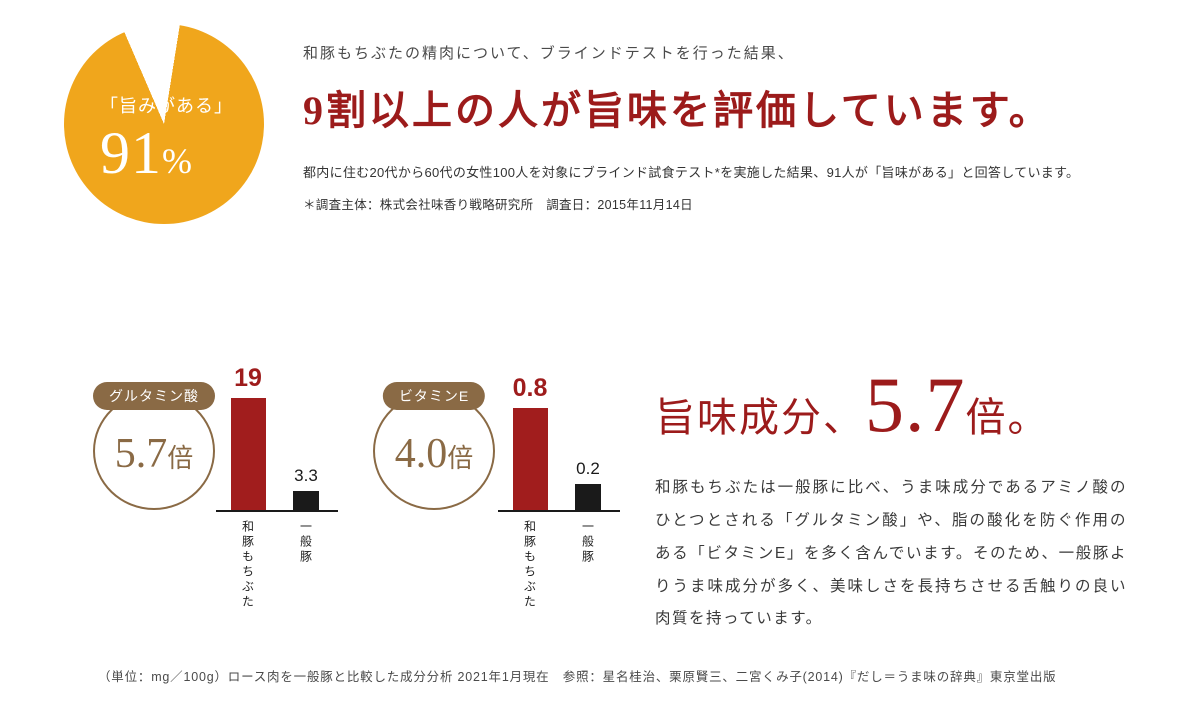 The height and width of the screenshot is (714, 1184). I want to click on bar-column-general: 3.3, so click(306, 488).